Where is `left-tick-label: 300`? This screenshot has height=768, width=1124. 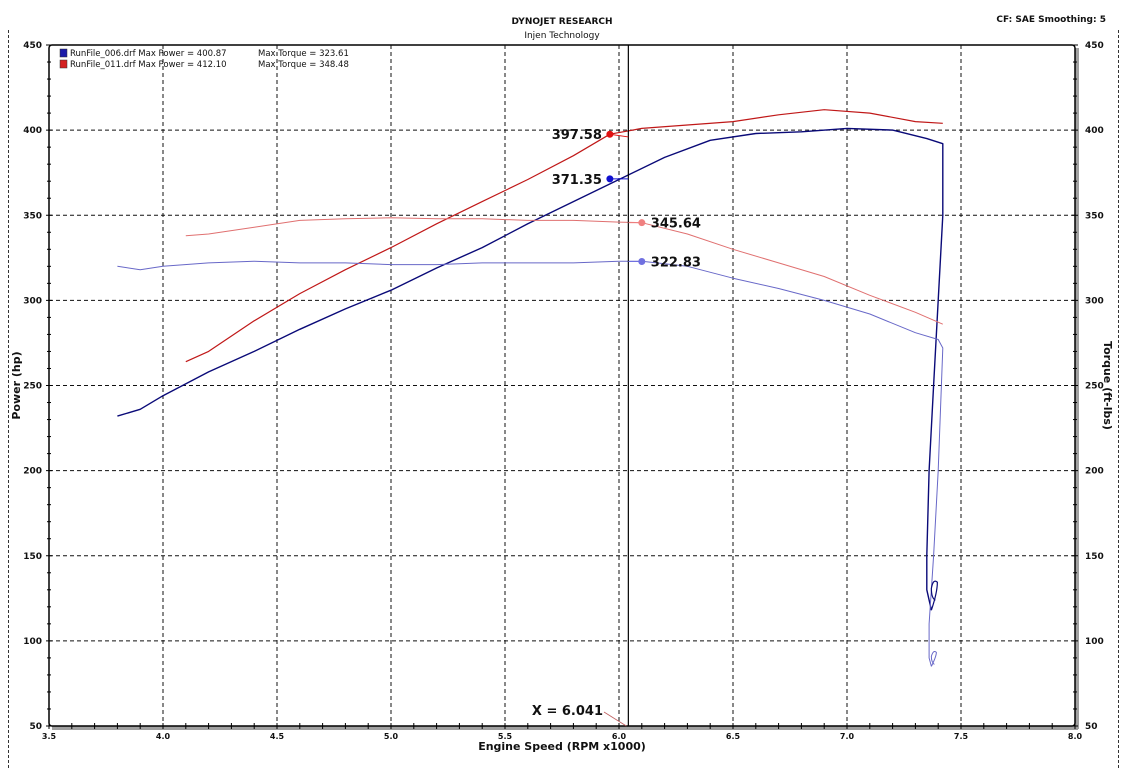 left-tick-label: 300 is located at coordinates (32, 301).